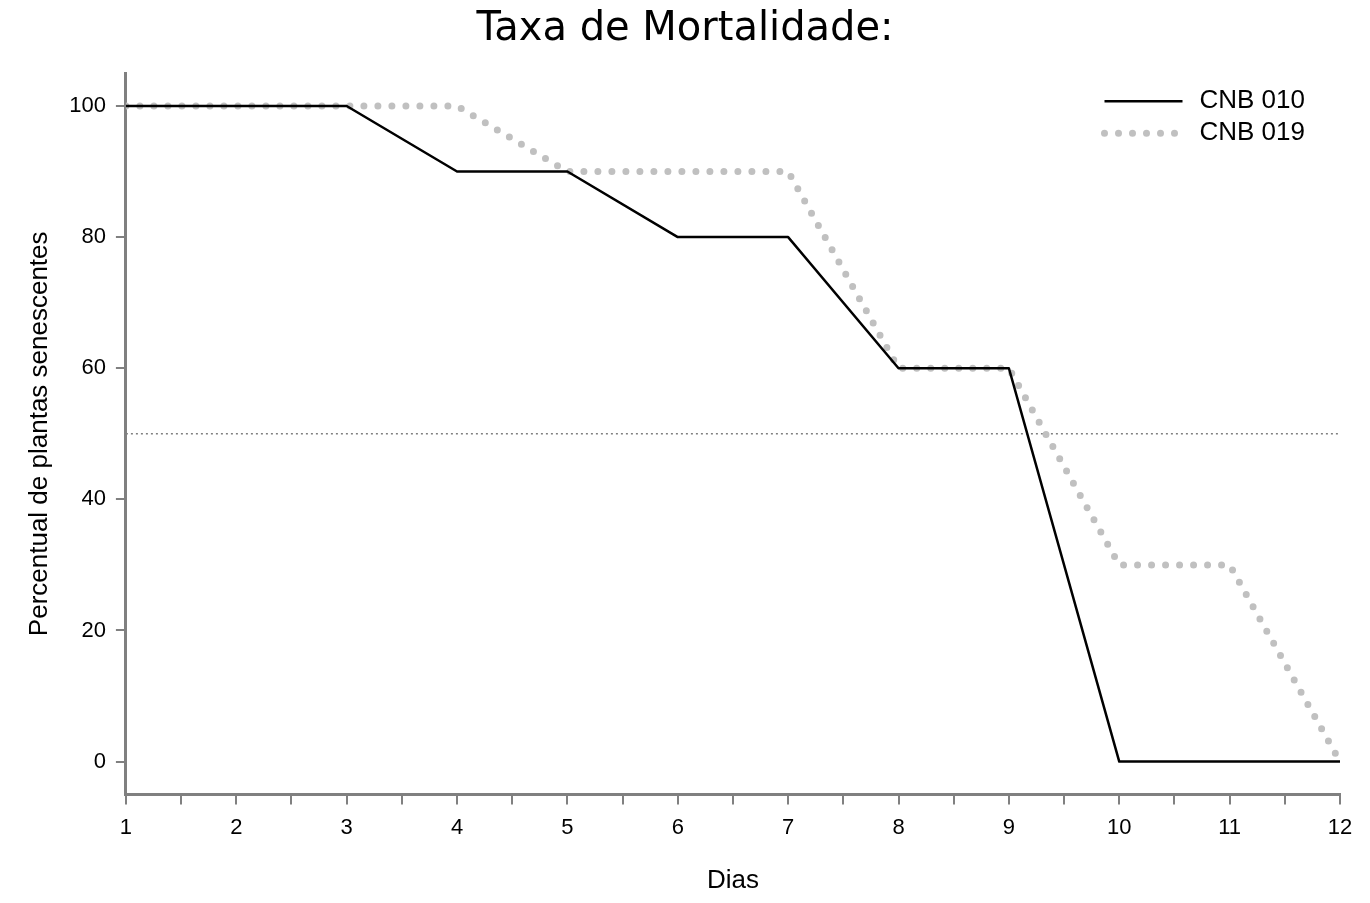  I want to click on x-tick-label: 11, so click(1230, 826).